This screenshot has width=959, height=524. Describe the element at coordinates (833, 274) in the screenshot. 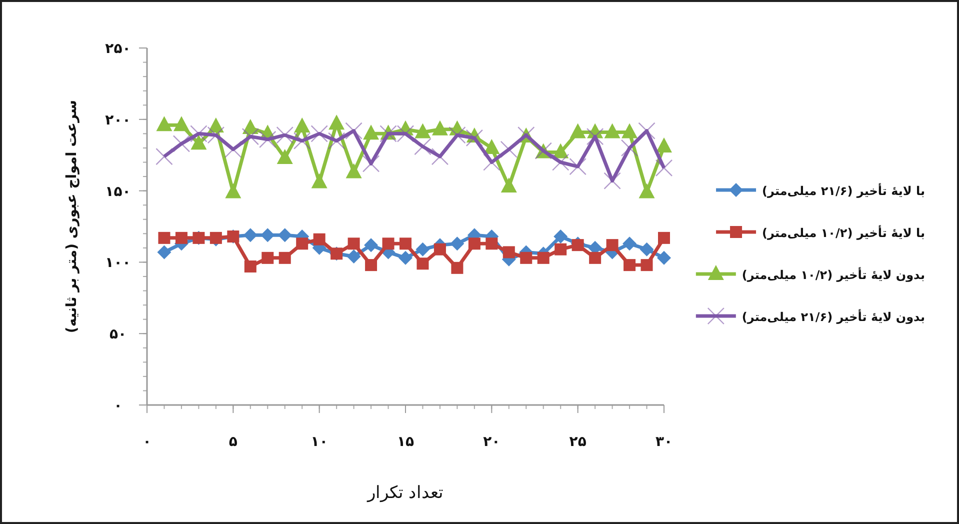

I see `legend-label: بدون لایهٔ تأخیر (۱۰/۲ میلی‌متر)` at that location.